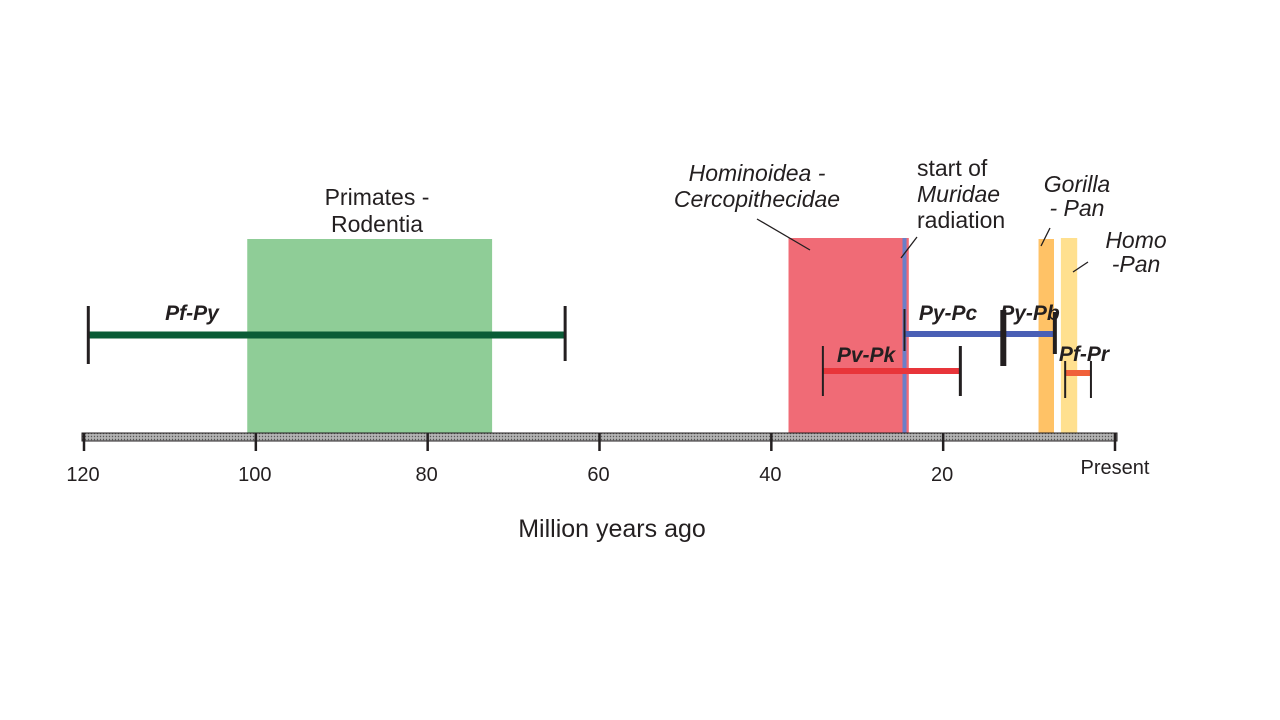  I want to click on axis-tick-label: 20, so click(942, 475).